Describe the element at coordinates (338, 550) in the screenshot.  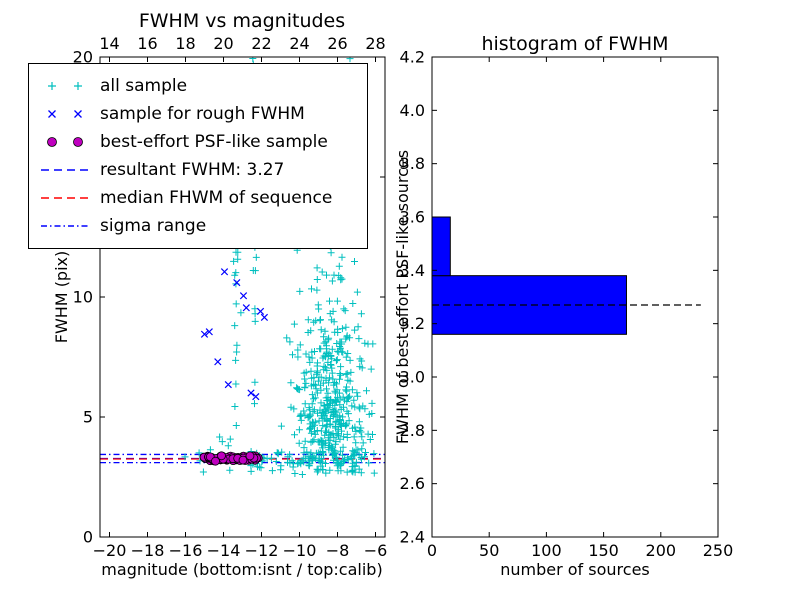
I see `x-tick-label: −8` at that location.